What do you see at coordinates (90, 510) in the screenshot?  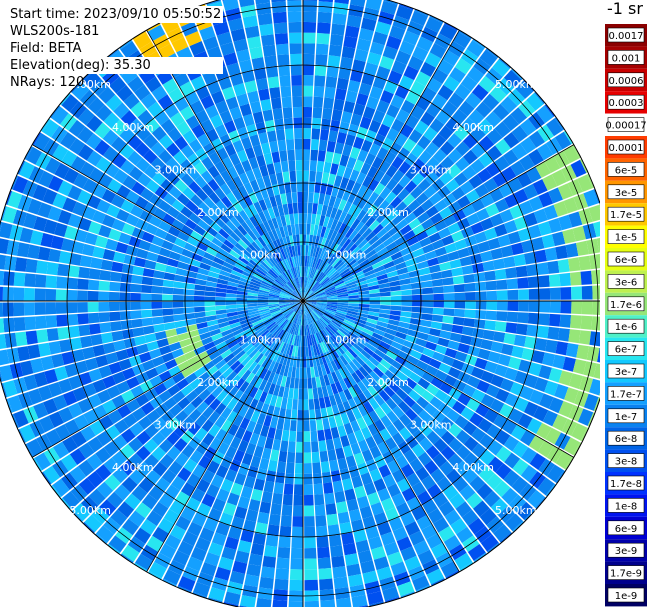 I see `range-ring-label: 5.00km` at bounding box center [90, 510].